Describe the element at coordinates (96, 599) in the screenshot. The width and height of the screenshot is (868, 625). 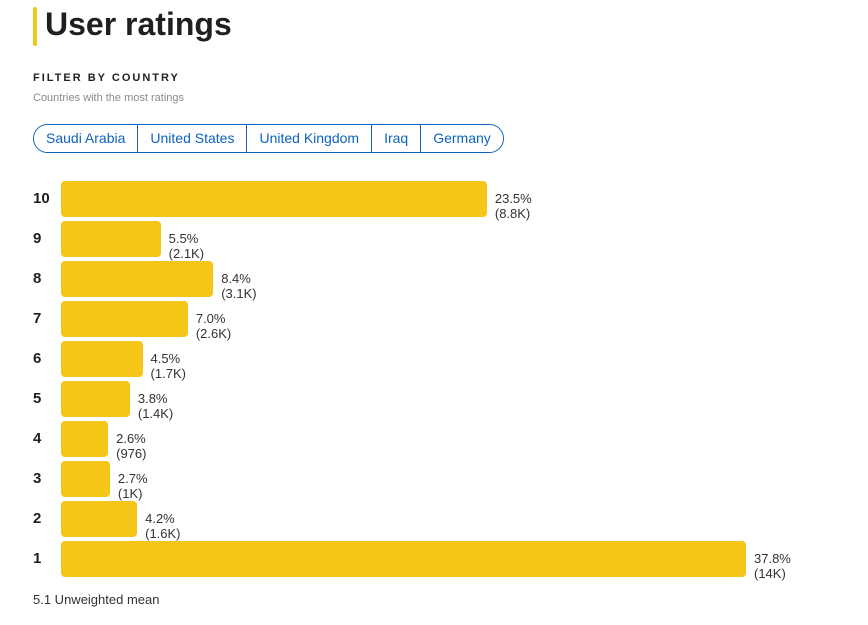
I see `unweighted-mean: 5.1 Unweighted mean` at that location.